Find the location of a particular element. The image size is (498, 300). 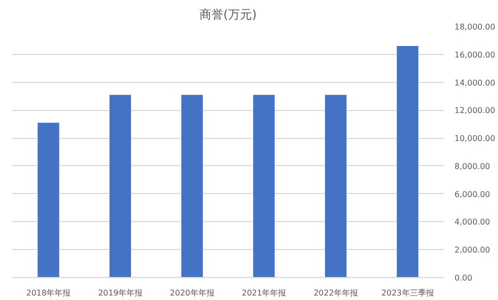

chart-title: 商誉(万元) is located at coordinates (228, 15).